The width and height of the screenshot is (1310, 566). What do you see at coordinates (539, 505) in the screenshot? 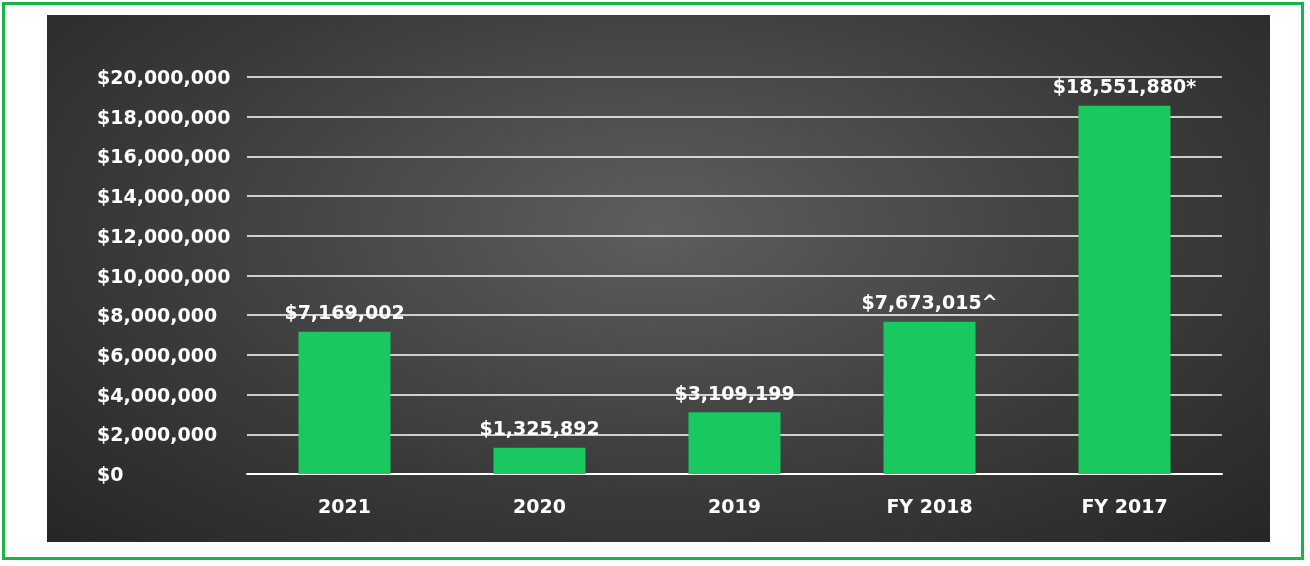
I see `x-tick-label: 2020` at bounding box center [539, 505].